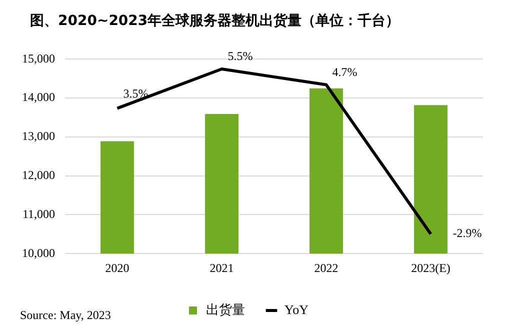 The height and width of the screenshot is (333, 531). I want to click on y-tick-label: 15,000, so click(38, 58).